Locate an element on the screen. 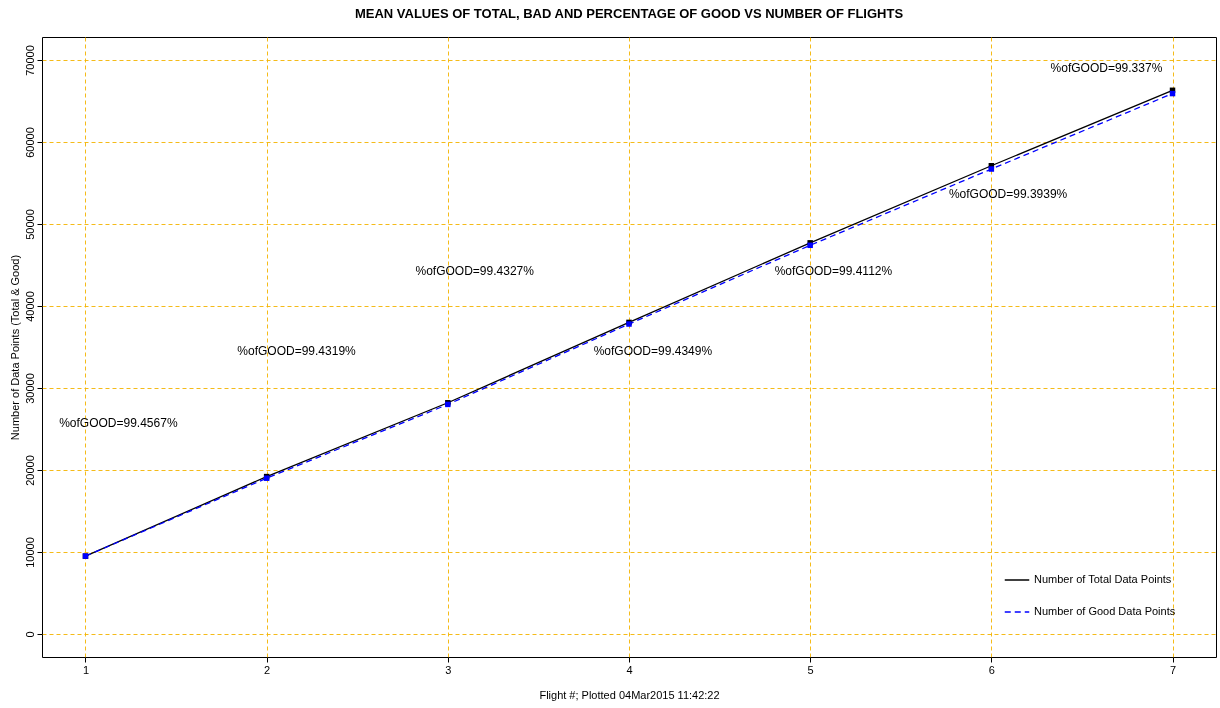  chart-title: MEAN VALUES OF TOTAL, BAD AND PERCENTAGE OF GOOD VS NUMBER OF FLIGHTS is located at coordinates (629, 13).